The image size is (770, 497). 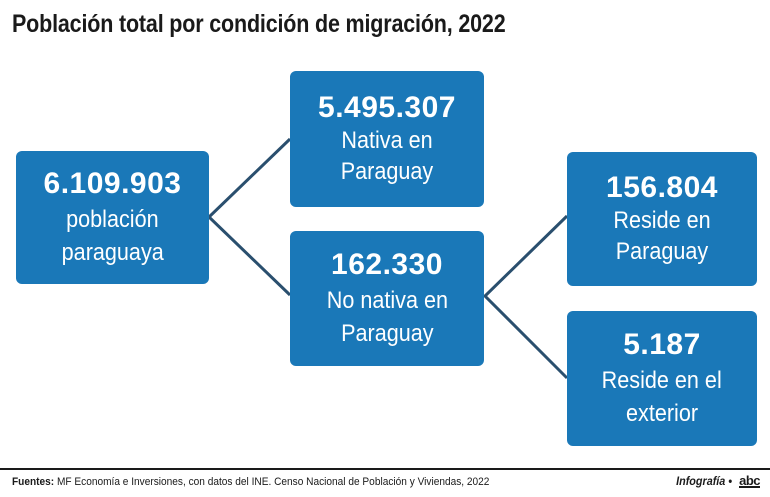 What do you see at coordinates (662, 236) in the screenshot?
I see `node-resides-paraguay-label-1: Reside en Paraguay` at bounding box center [662, 236].